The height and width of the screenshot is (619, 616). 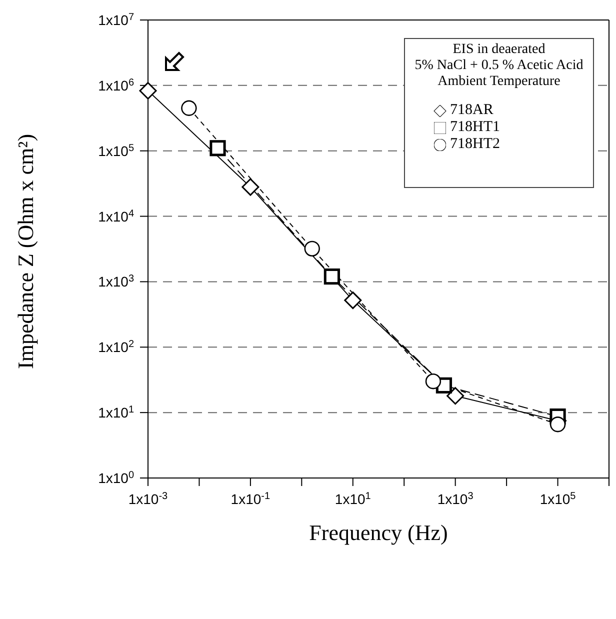 What do you see at coordinates (250, 498) in the screenshot?
I see `x-tick-label: 1x10$^{-1}$` at bounding box center [250, 498].